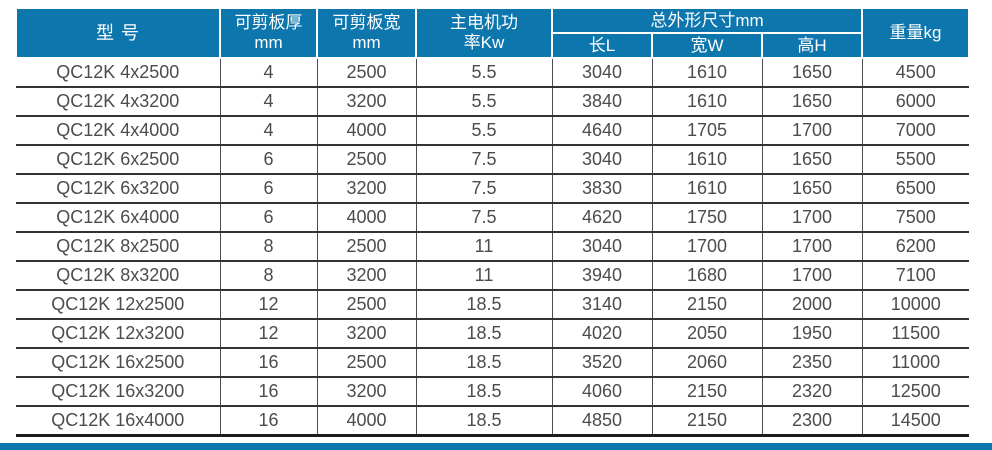 The image size is (992, 450). What do you see at coordinates (602, 45) in the screenshot?
I see `header-length-l: 长L` at bounding box center [602, 45].